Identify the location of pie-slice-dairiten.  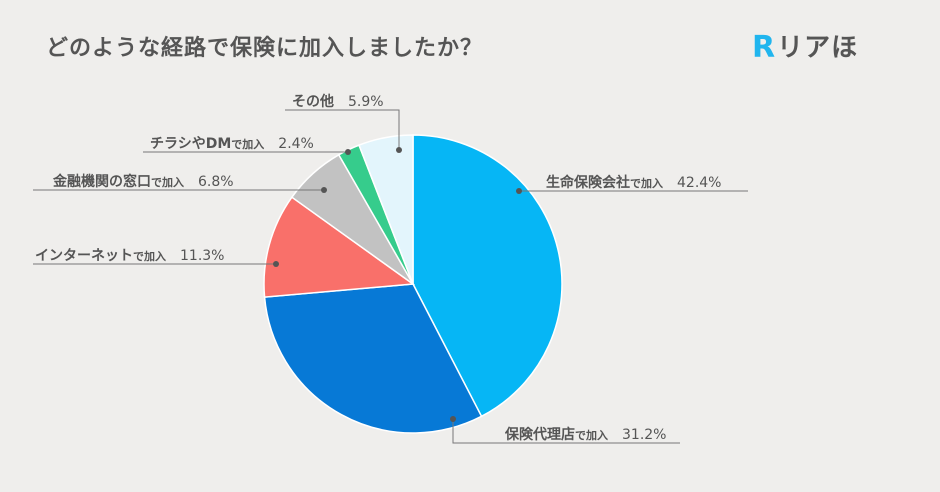
(373, 358).